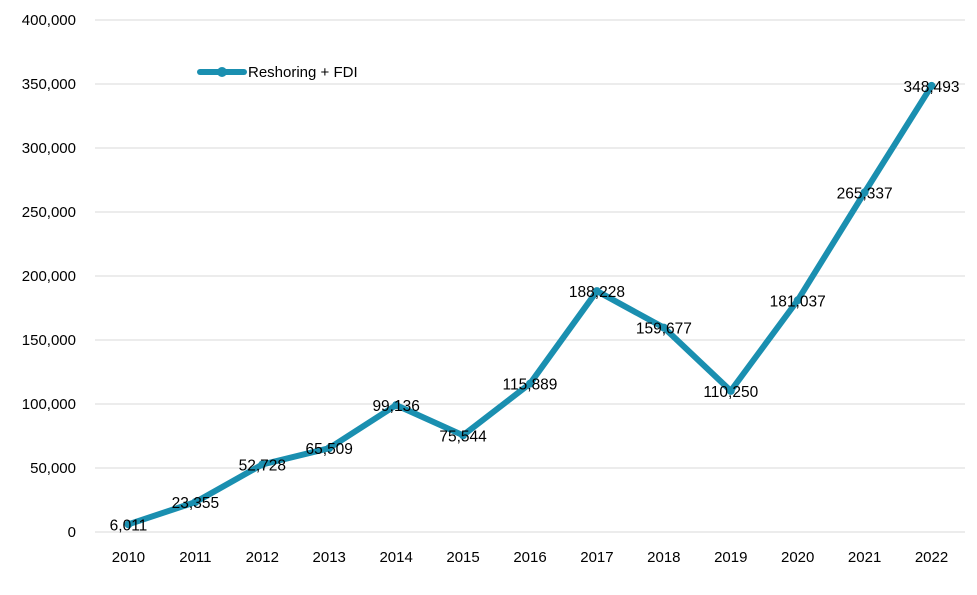  I want to click on x-tick-label: 2018, so click(663, 557).